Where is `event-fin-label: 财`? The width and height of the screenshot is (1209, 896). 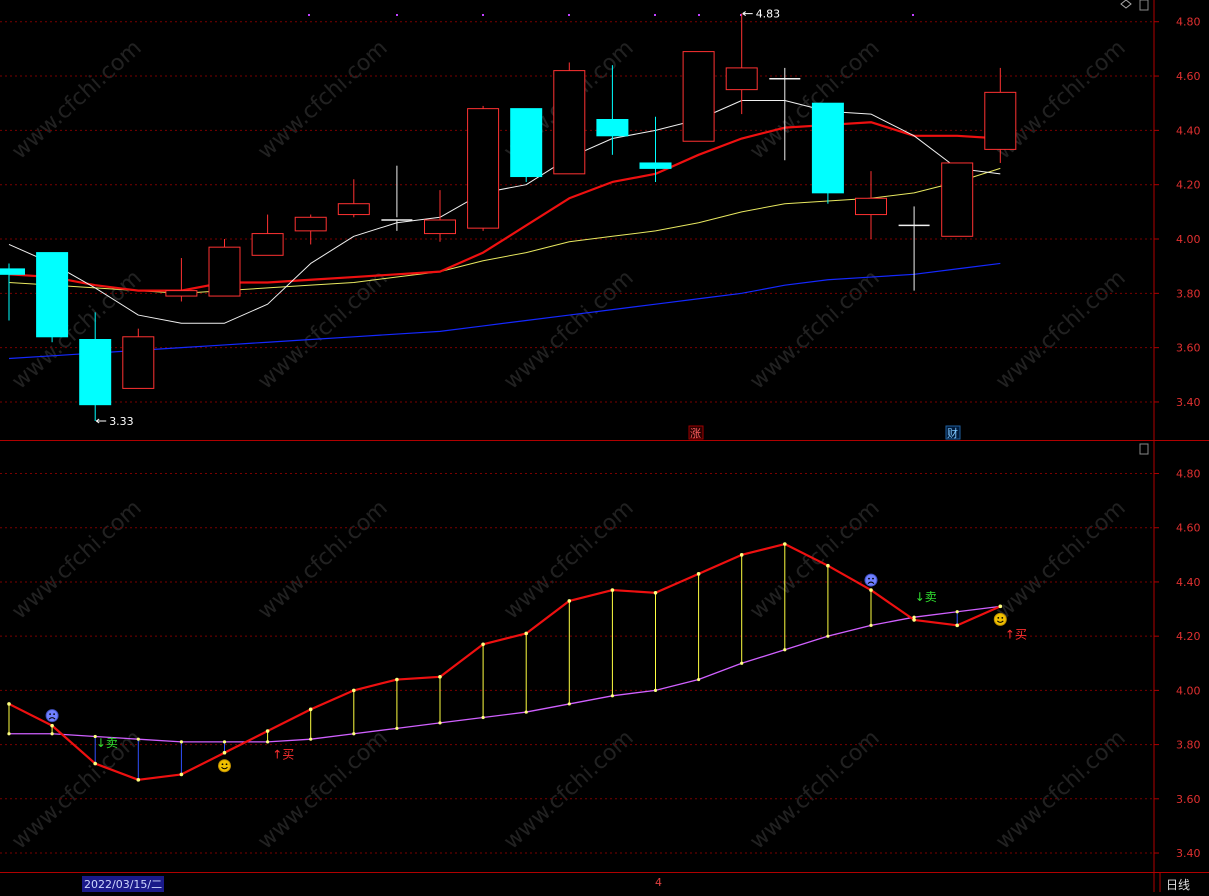 event-fin-label: 财 is located at coordinates (952, 433).